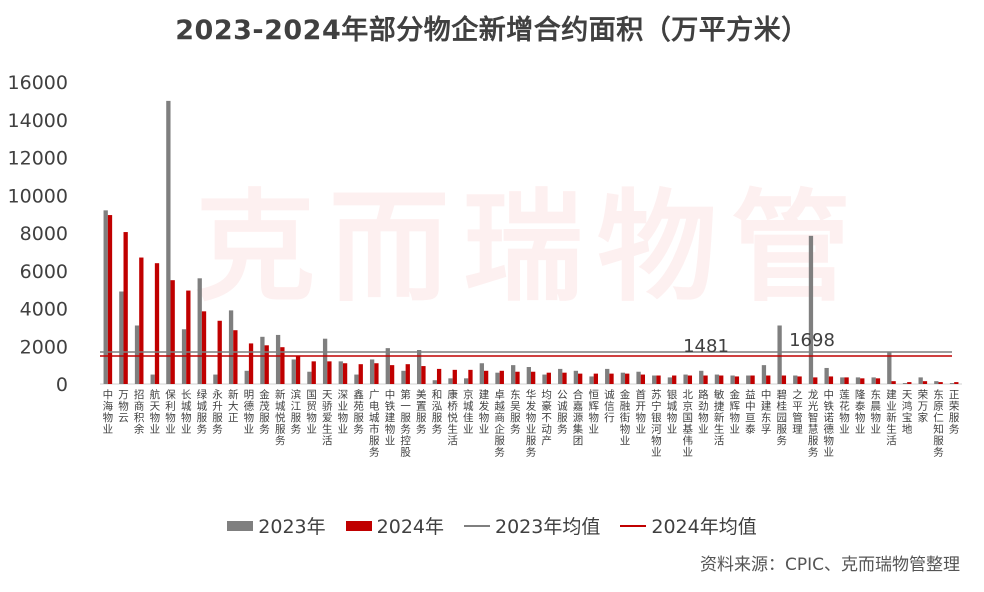  Describe the element at coordinates (358, 412) in the screenshot. I see `x-tick-label: 鑫苑服务` at that location.